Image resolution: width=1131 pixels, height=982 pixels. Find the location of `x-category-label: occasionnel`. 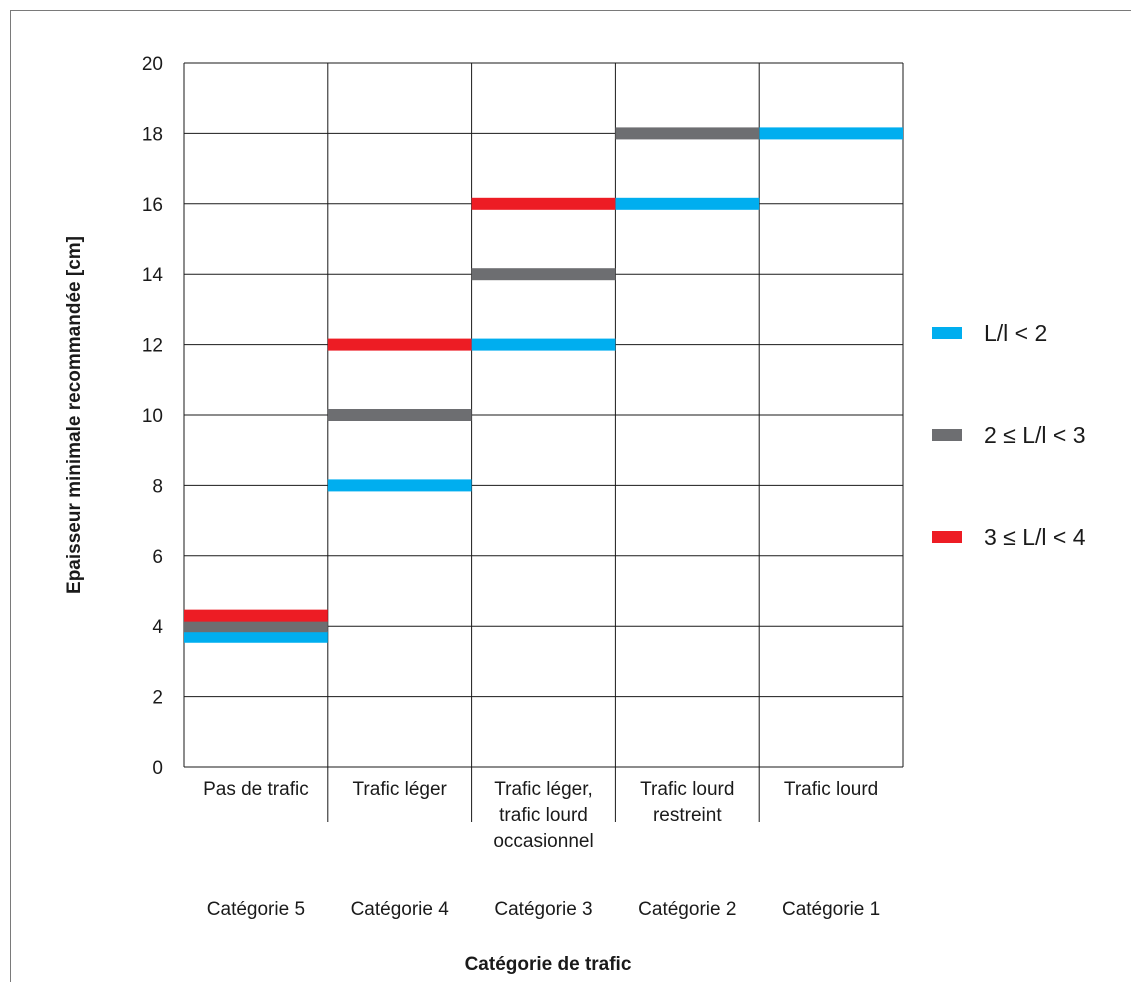

x-category-label: occasionnel is located at coordinates (543, 841).